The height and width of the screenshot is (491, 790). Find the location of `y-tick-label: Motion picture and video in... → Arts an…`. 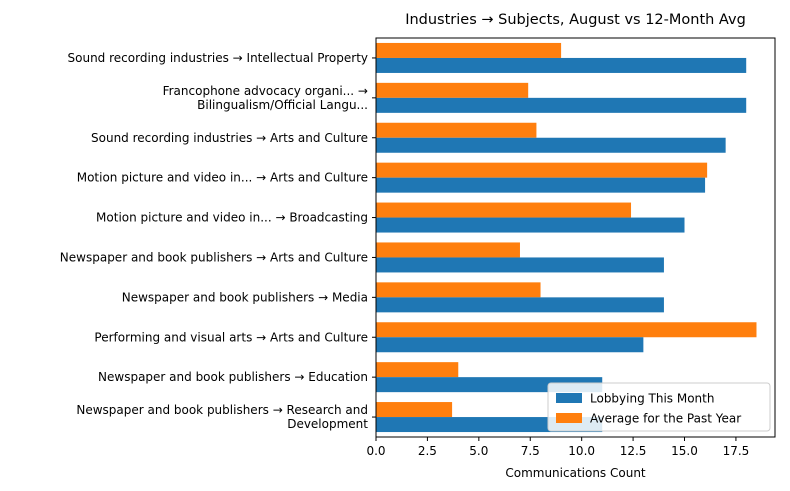

y-tick-label: Motion picture and video in... → Arts an… is located at coordinates (222, 178).